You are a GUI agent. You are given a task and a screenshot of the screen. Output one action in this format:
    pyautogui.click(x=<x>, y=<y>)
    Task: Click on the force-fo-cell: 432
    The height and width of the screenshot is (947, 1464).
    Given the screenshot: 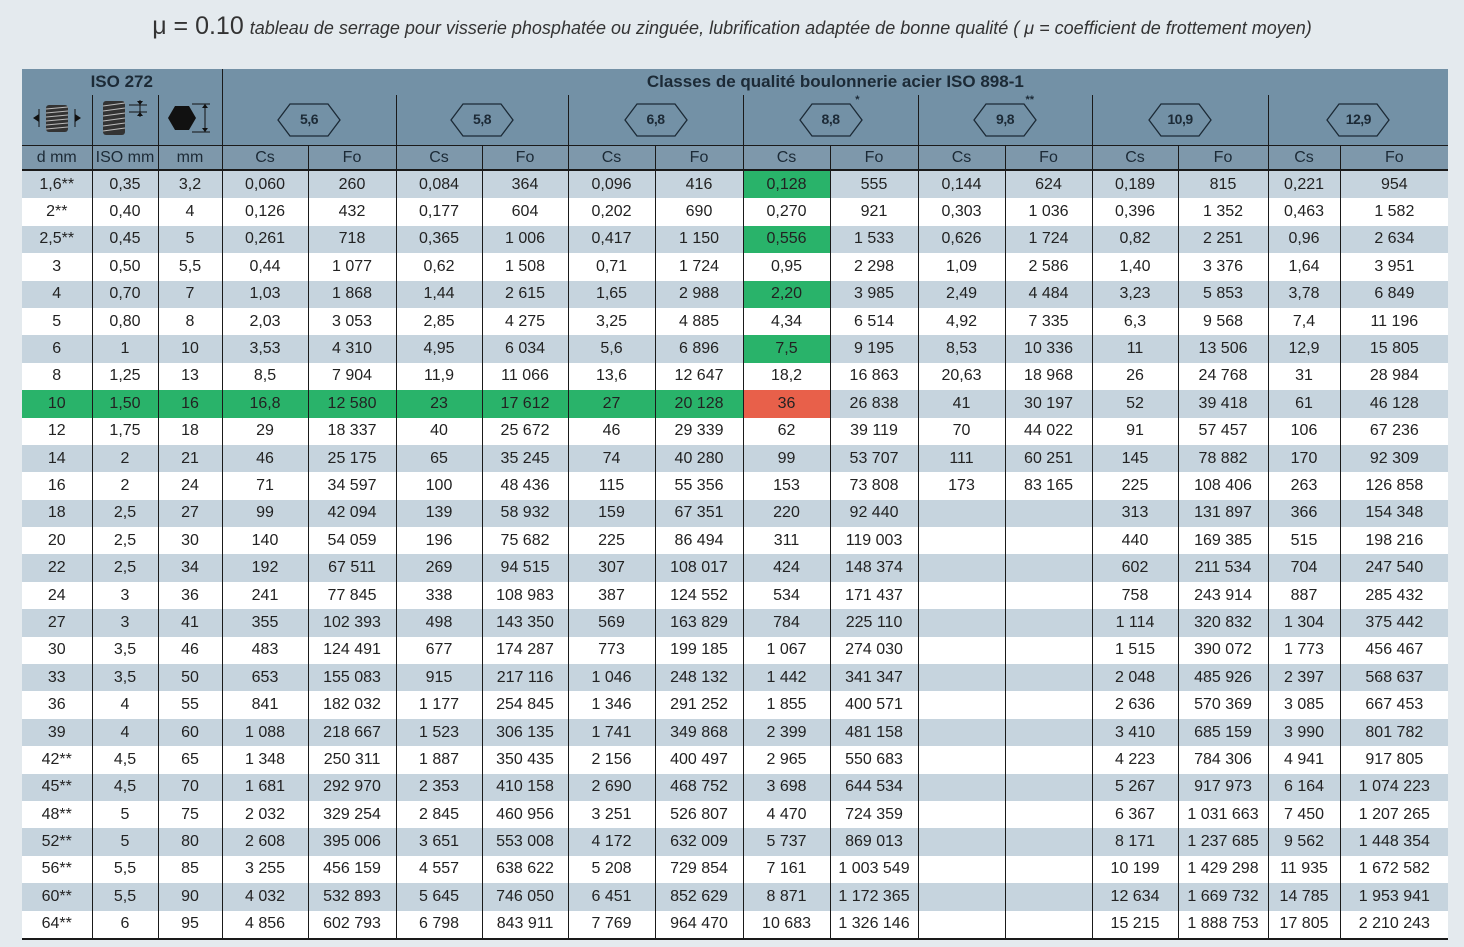 What is the action you would take?
    pyautogui.click(x=352, y=212)
    